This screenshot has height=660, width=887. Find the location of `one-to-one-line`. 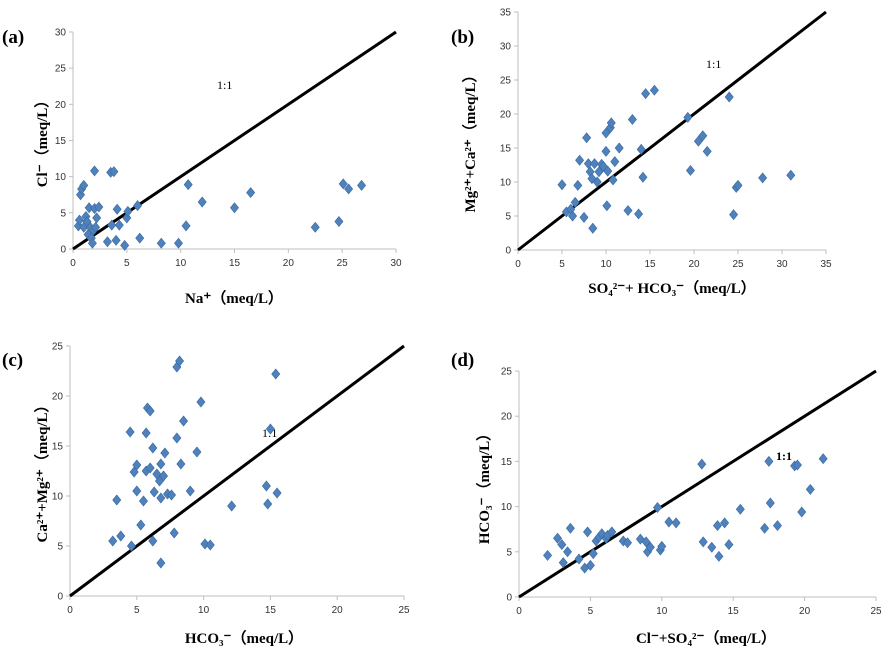

one-to-one-line is located at coordinates (697, 484).